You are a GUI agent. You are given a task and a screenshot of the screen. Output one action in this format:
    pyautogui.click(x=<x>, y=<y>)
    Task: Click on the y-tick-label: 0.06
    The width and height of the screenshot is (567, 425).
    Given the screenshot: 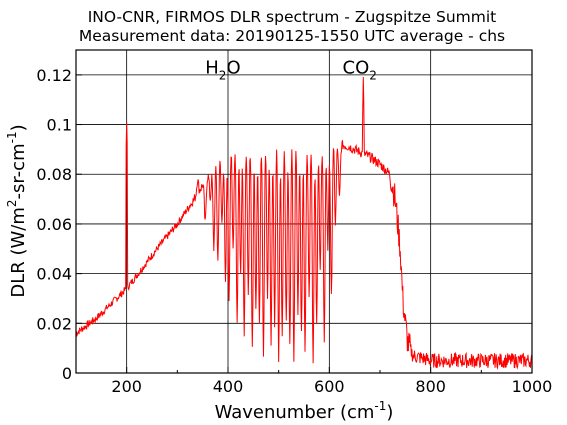 What is the action you would take?
    pyautogui.click(x=54, y=224)
    